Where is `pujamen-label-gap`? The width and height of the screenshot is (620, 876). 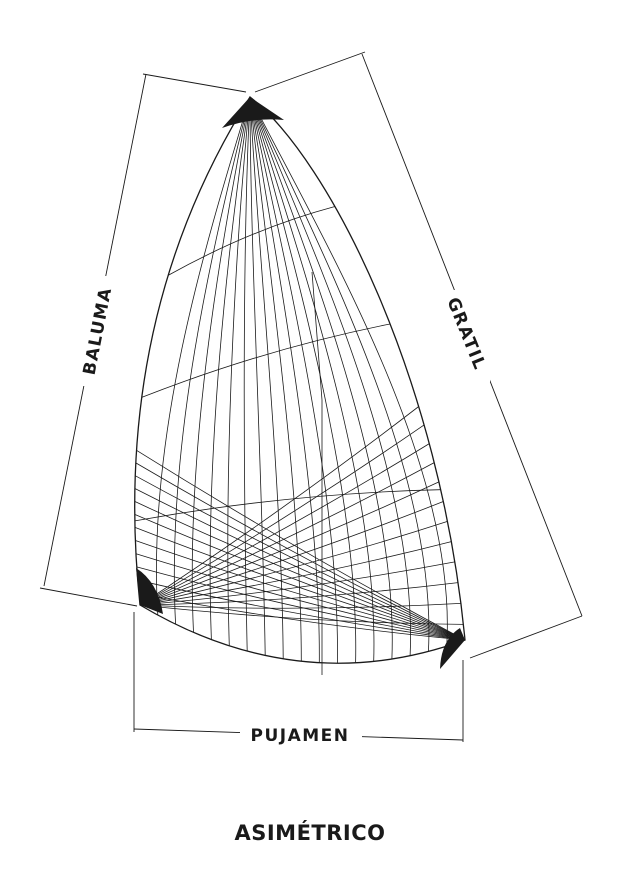
pujamen-label-gap is located at coordinates (301, 735).